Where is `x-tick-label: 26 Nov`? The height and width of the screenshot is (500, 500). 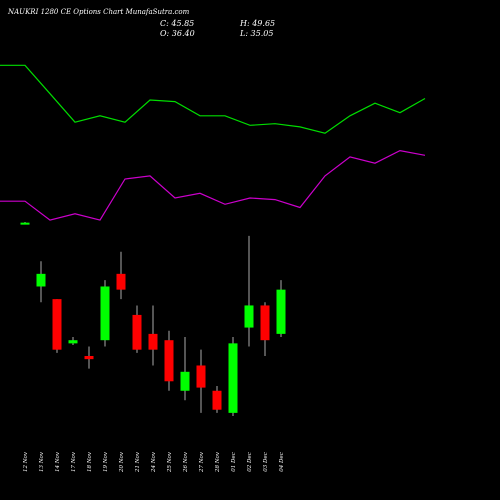 x-tick-label: 26 Nov is located at coordinates (186, 462).